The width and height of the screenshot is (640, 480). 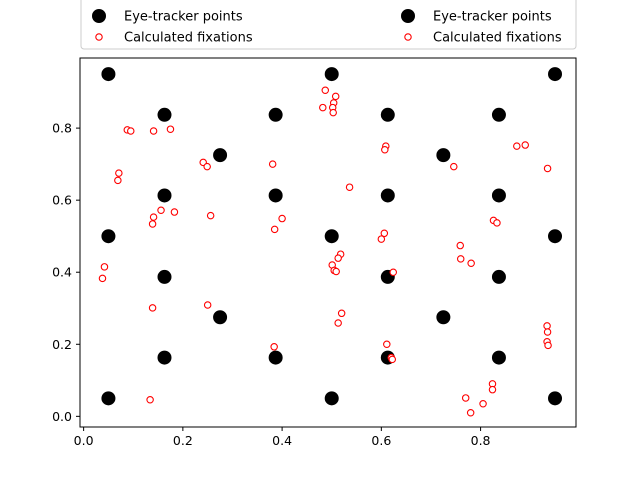 What do you see at coordinates (328, 25) in the screenshot?
I see `legend-box` at bounding box center [328, 25].